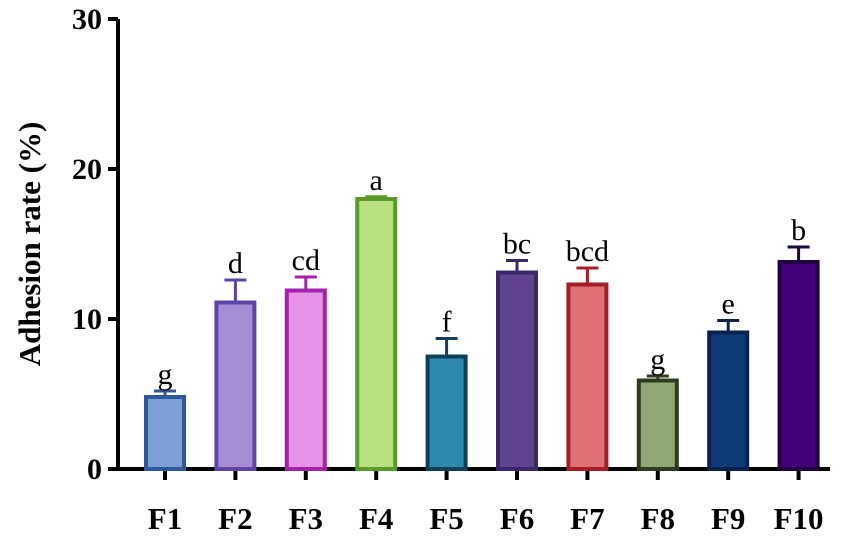 The height and width of the screenshot is (539, 851). I want to click on x-tick-label: F10, so click(799, 518).